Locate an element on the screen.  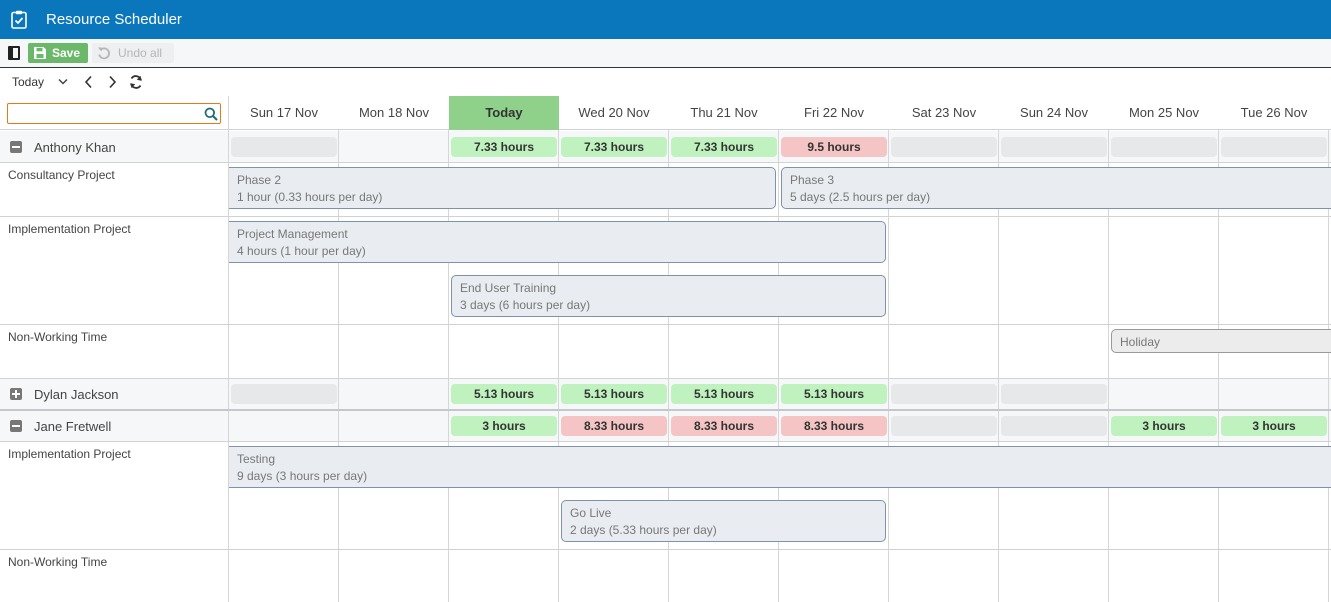
day-header: Tue 26 Nov is located at coordinates (1274, 112).